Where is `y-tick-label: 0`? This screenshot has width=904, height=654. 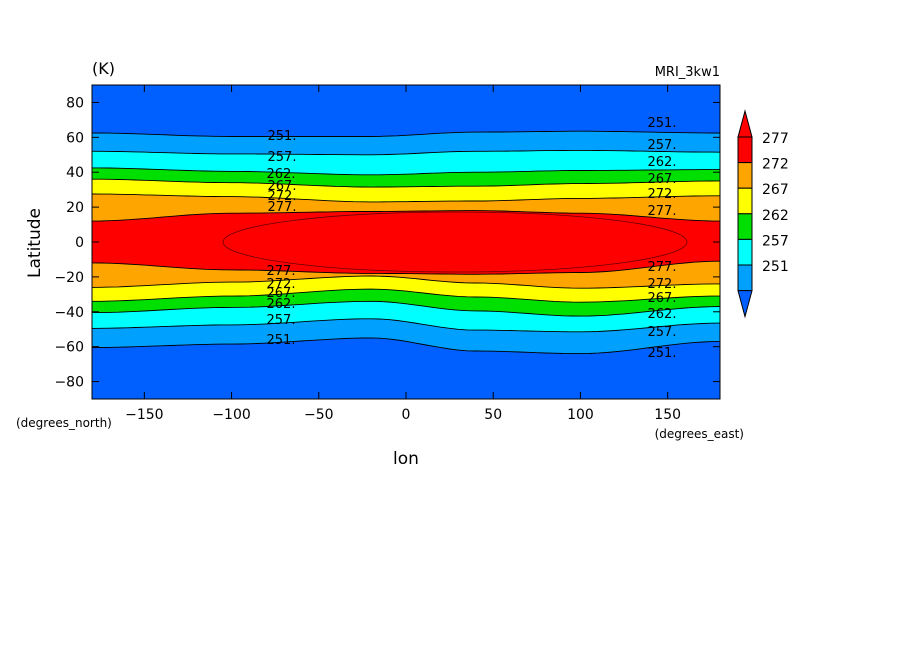
y-tick-label: 0 is located at coordinates (79, 243).